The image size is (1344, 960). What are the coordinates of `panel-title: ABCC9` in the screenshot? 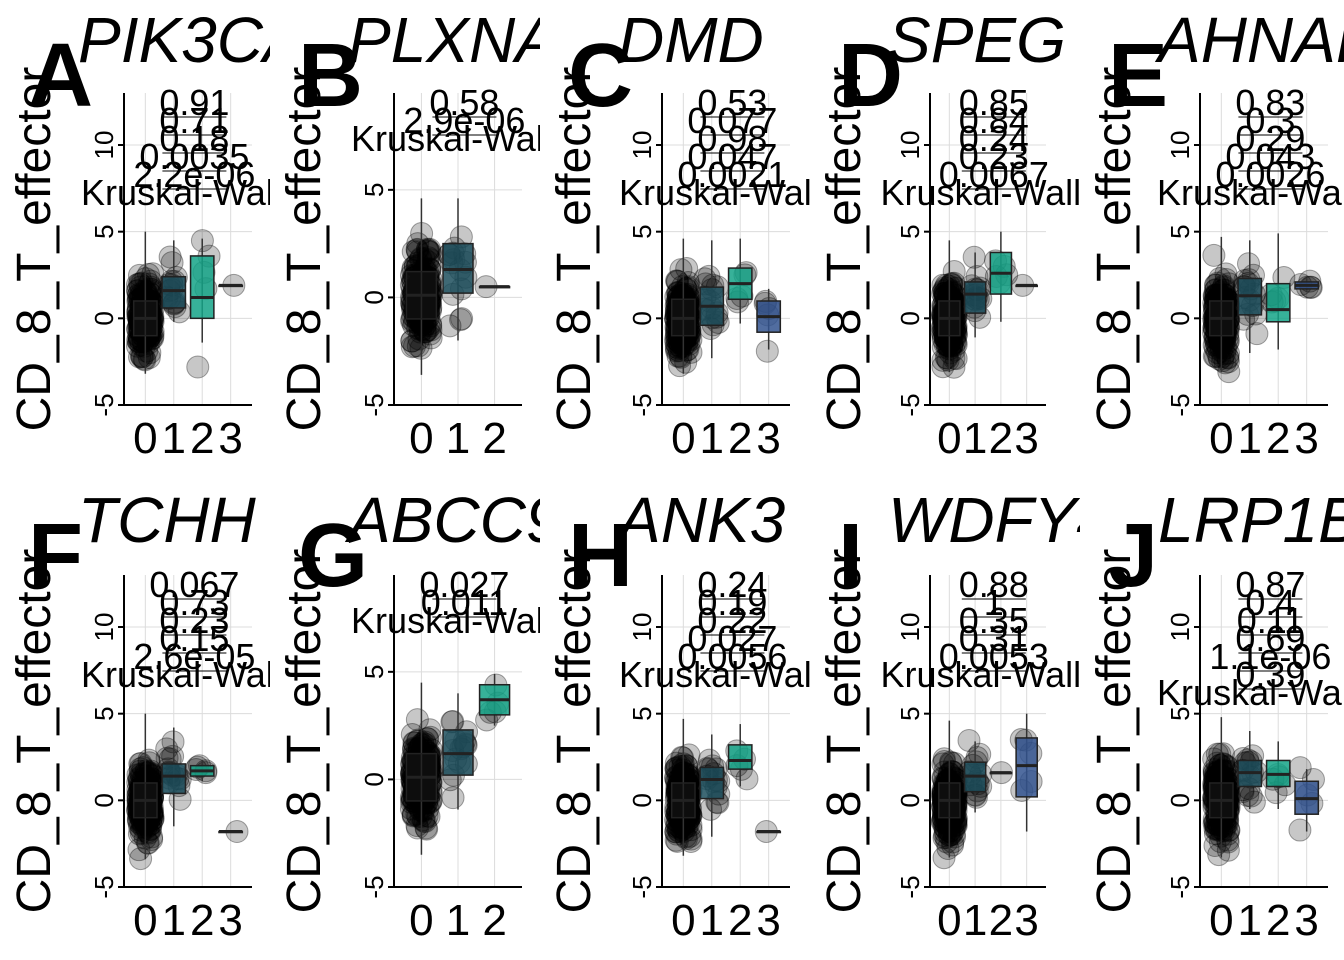 It's located at (452, 520).